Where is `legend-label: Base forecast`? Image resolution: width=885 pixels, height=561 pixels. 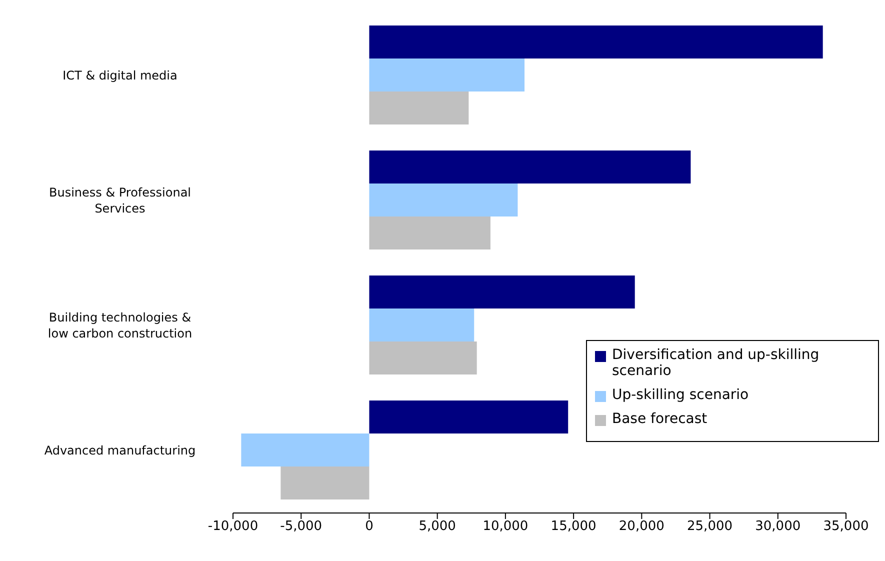
legend-label: Base forecast is located at coordinates (660, 419).